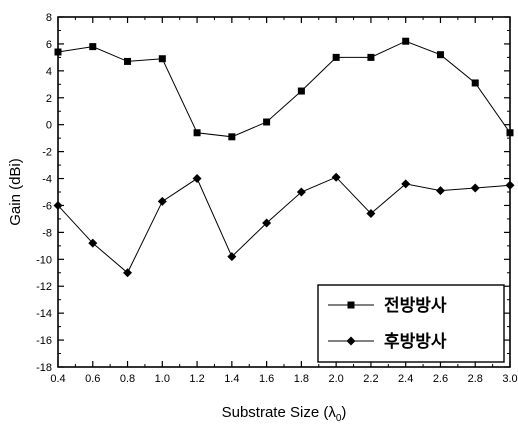 This screenshot has width=518, height=429. Describe the element at coordinates (411, 323) in the screenshot. I see `legend-box` at that location.